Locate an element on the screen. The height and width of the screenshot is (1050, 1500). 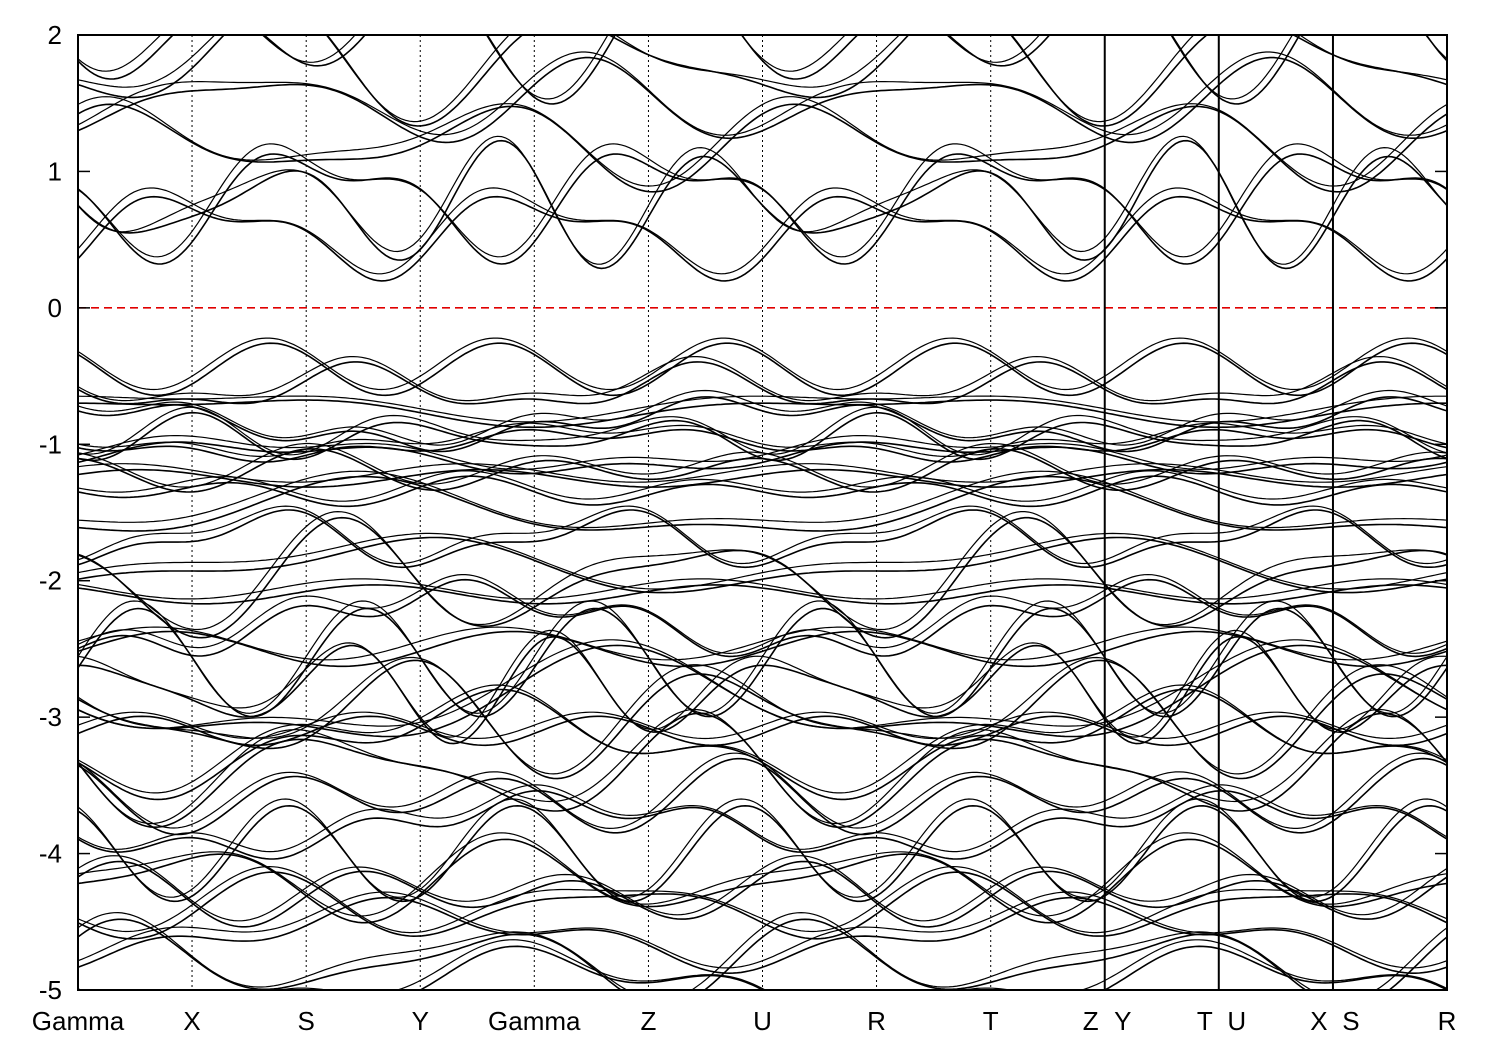
band-line-0-b is located at coordinates (1161, 960).